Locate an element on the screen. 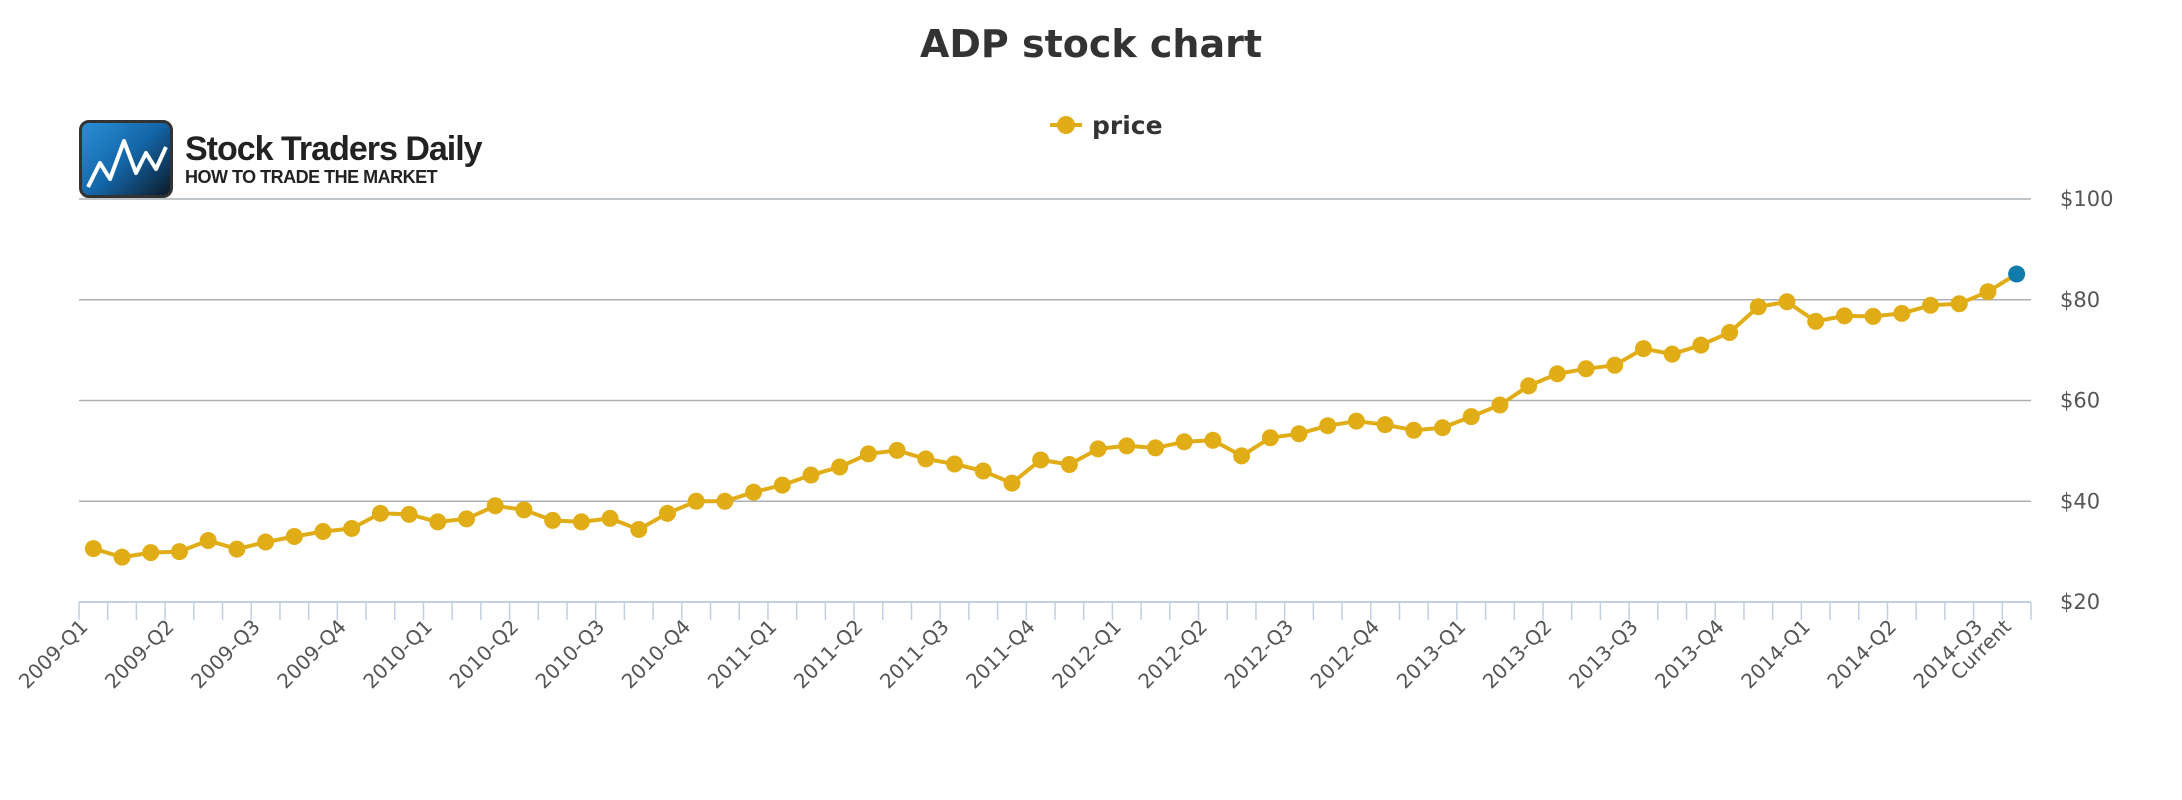 This screenshot has height=800, width=2182. x-tick-label: 2014-Q2 is located at coordinates (1861, 654).